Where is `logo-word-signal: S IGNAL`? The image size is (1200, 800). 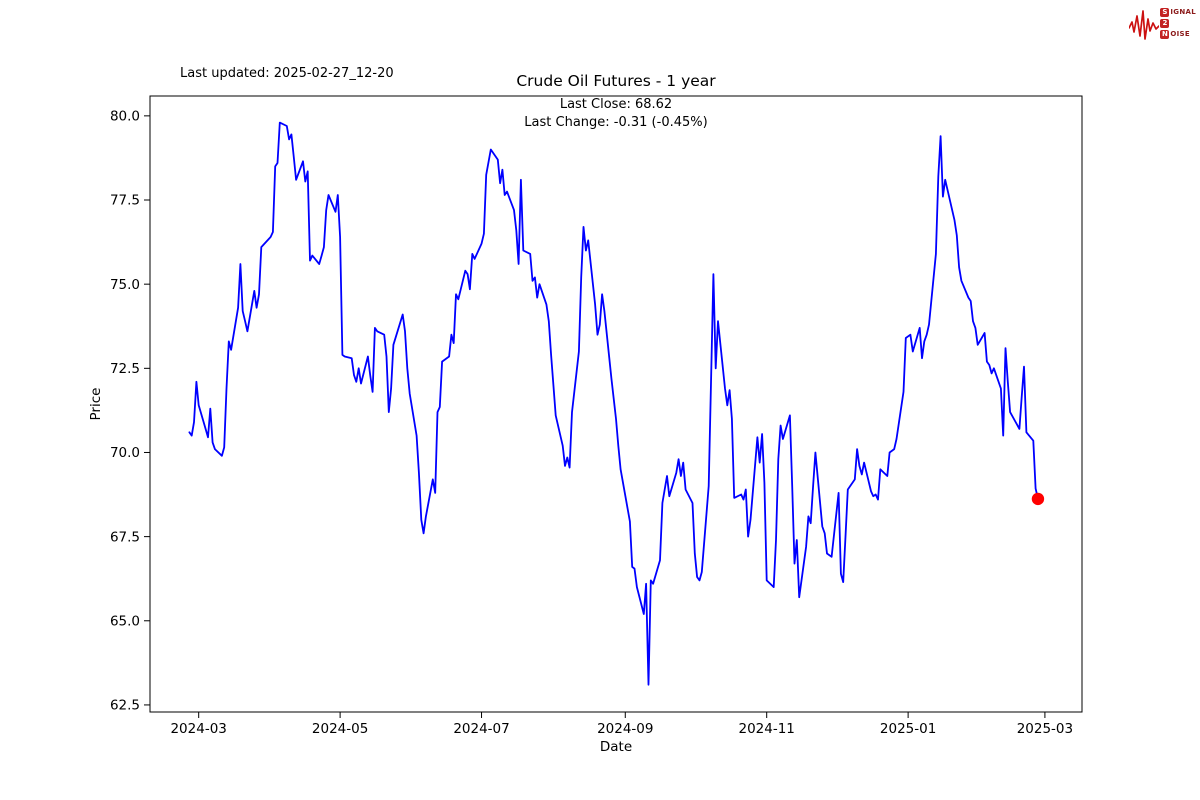 logo-word-signal: S IGNAL is located at coordinates (1178, 12).